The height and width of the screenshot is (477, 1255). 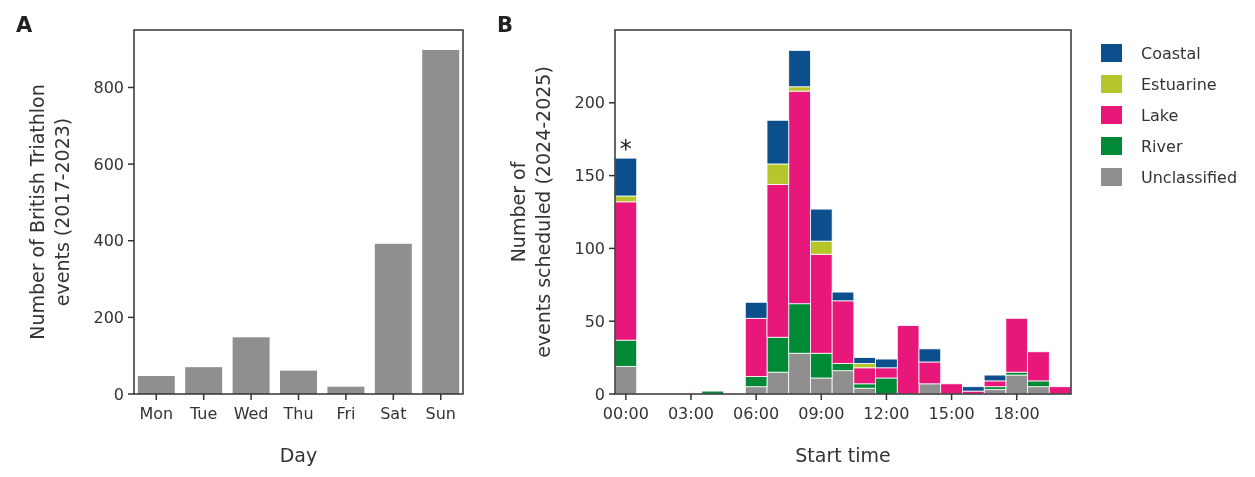 I want to click on x-tick-label: Fri, so click(x=346, y=413).